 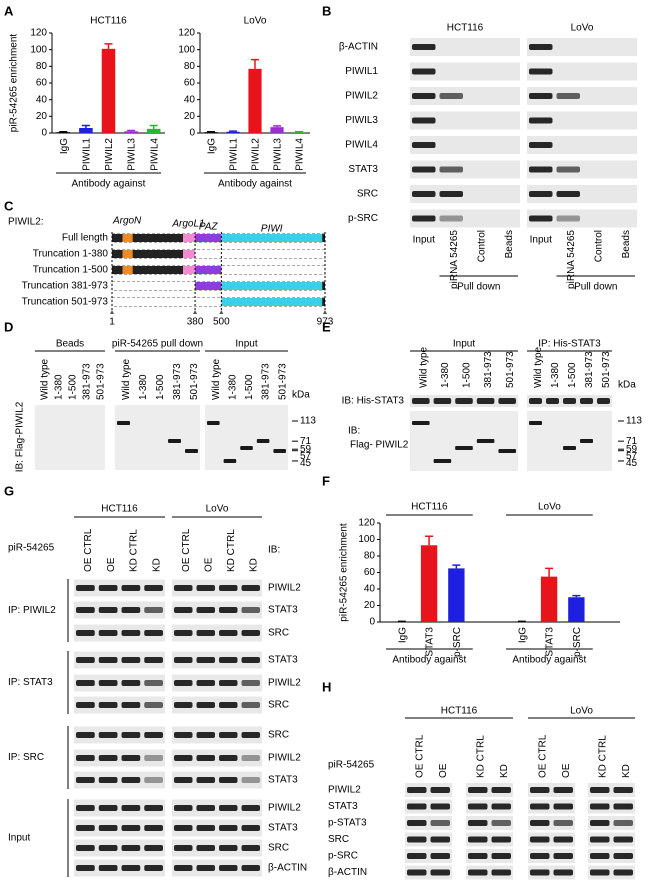 What do you see at coordinates (602, 756) in the screenshot?
I see `lane-label: KD CTRL` at bounding box center [602, 756].